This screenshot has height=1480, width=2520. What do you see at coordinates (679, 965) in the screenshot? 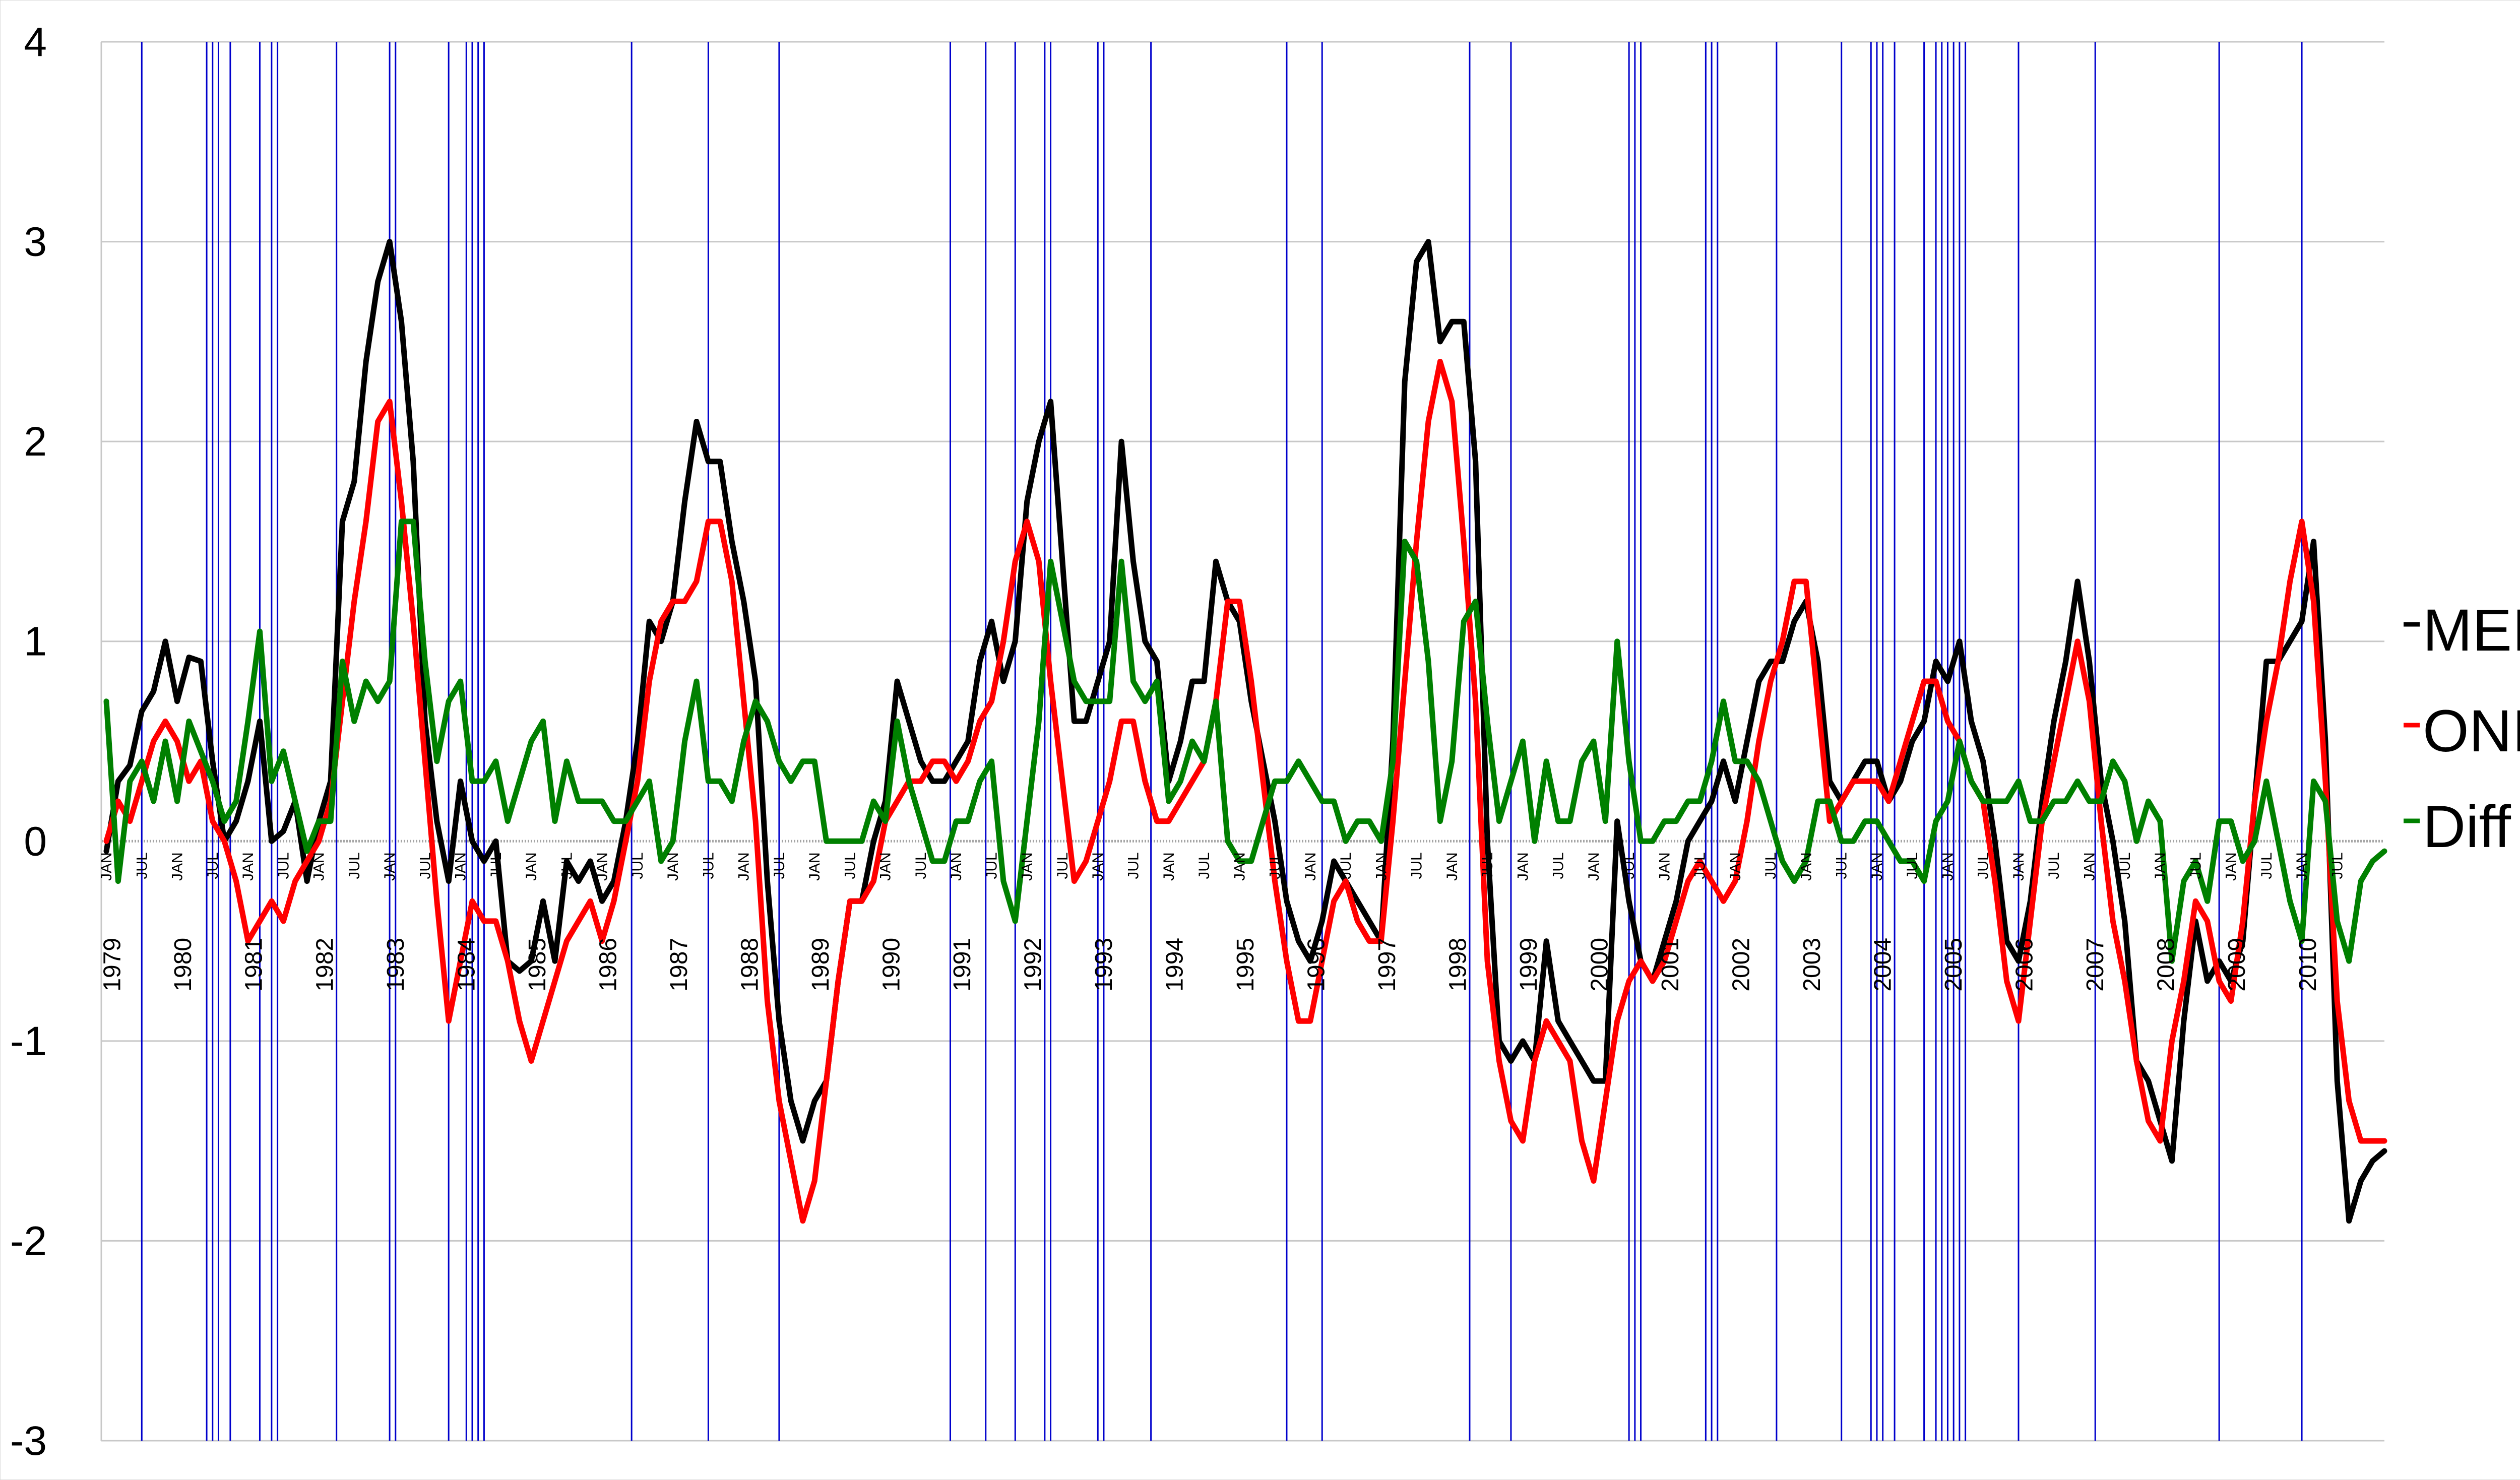
I see `x-tick-year: 1987` at bounding box center [679, 965].